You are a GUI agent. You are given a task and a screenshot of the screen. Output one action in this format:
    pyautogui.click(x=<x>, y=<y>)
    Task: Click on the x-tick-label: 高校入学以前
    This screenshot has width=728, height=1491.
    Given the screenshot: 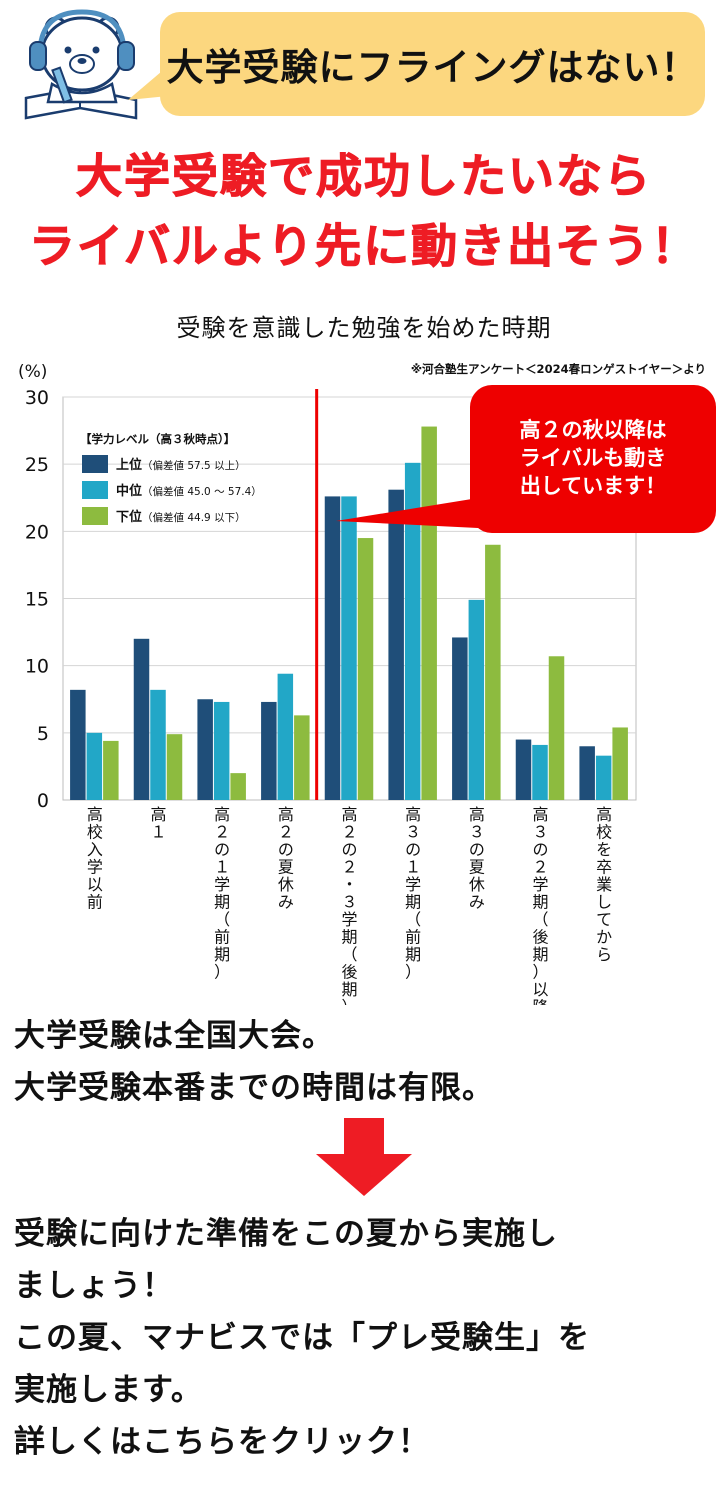 What is the action you would take?
    pyautogui.click(x=95, y=858)
    